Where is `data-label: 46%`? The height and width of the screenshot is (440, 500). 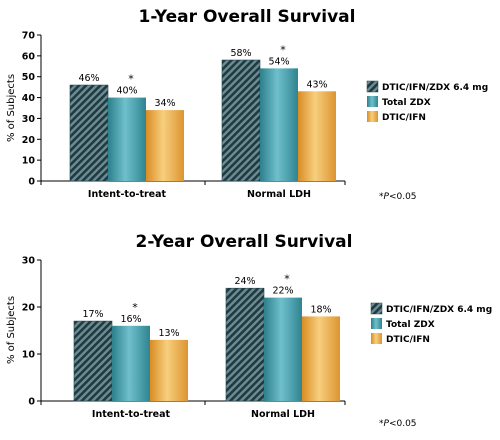 data-label: 46% is located at coordinates (88, 78).